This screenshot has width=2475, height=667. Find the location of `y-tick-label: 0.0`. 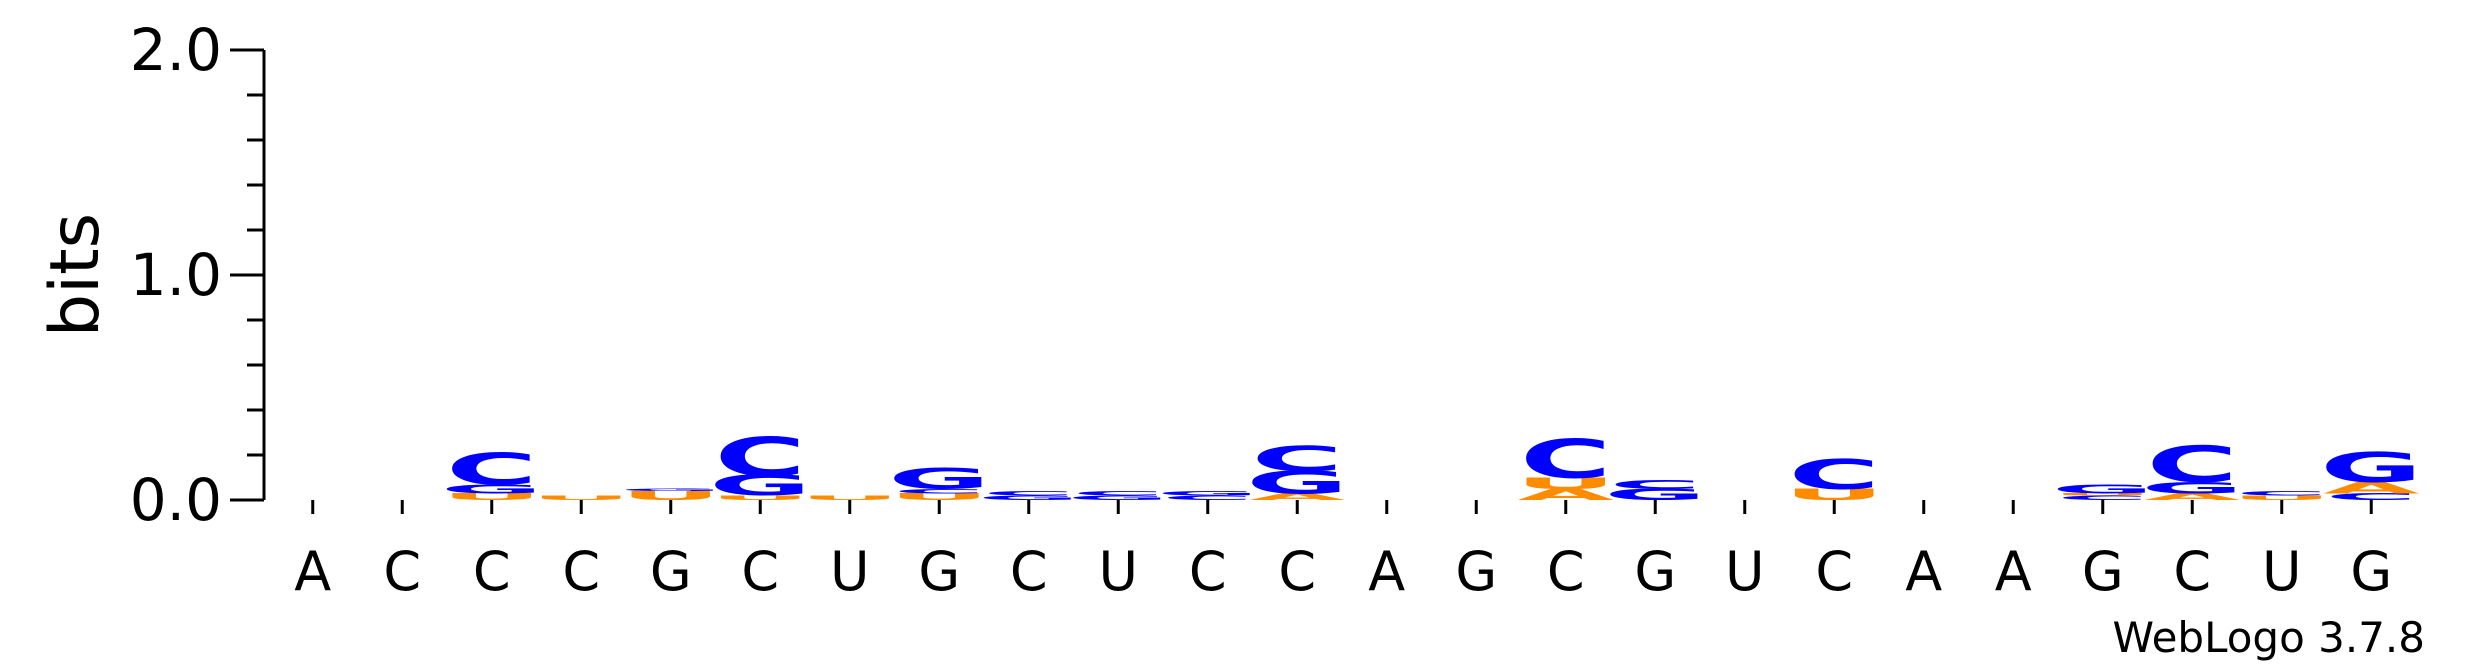

y-tick-label: 0.0 is located at coordinates (176, 500).